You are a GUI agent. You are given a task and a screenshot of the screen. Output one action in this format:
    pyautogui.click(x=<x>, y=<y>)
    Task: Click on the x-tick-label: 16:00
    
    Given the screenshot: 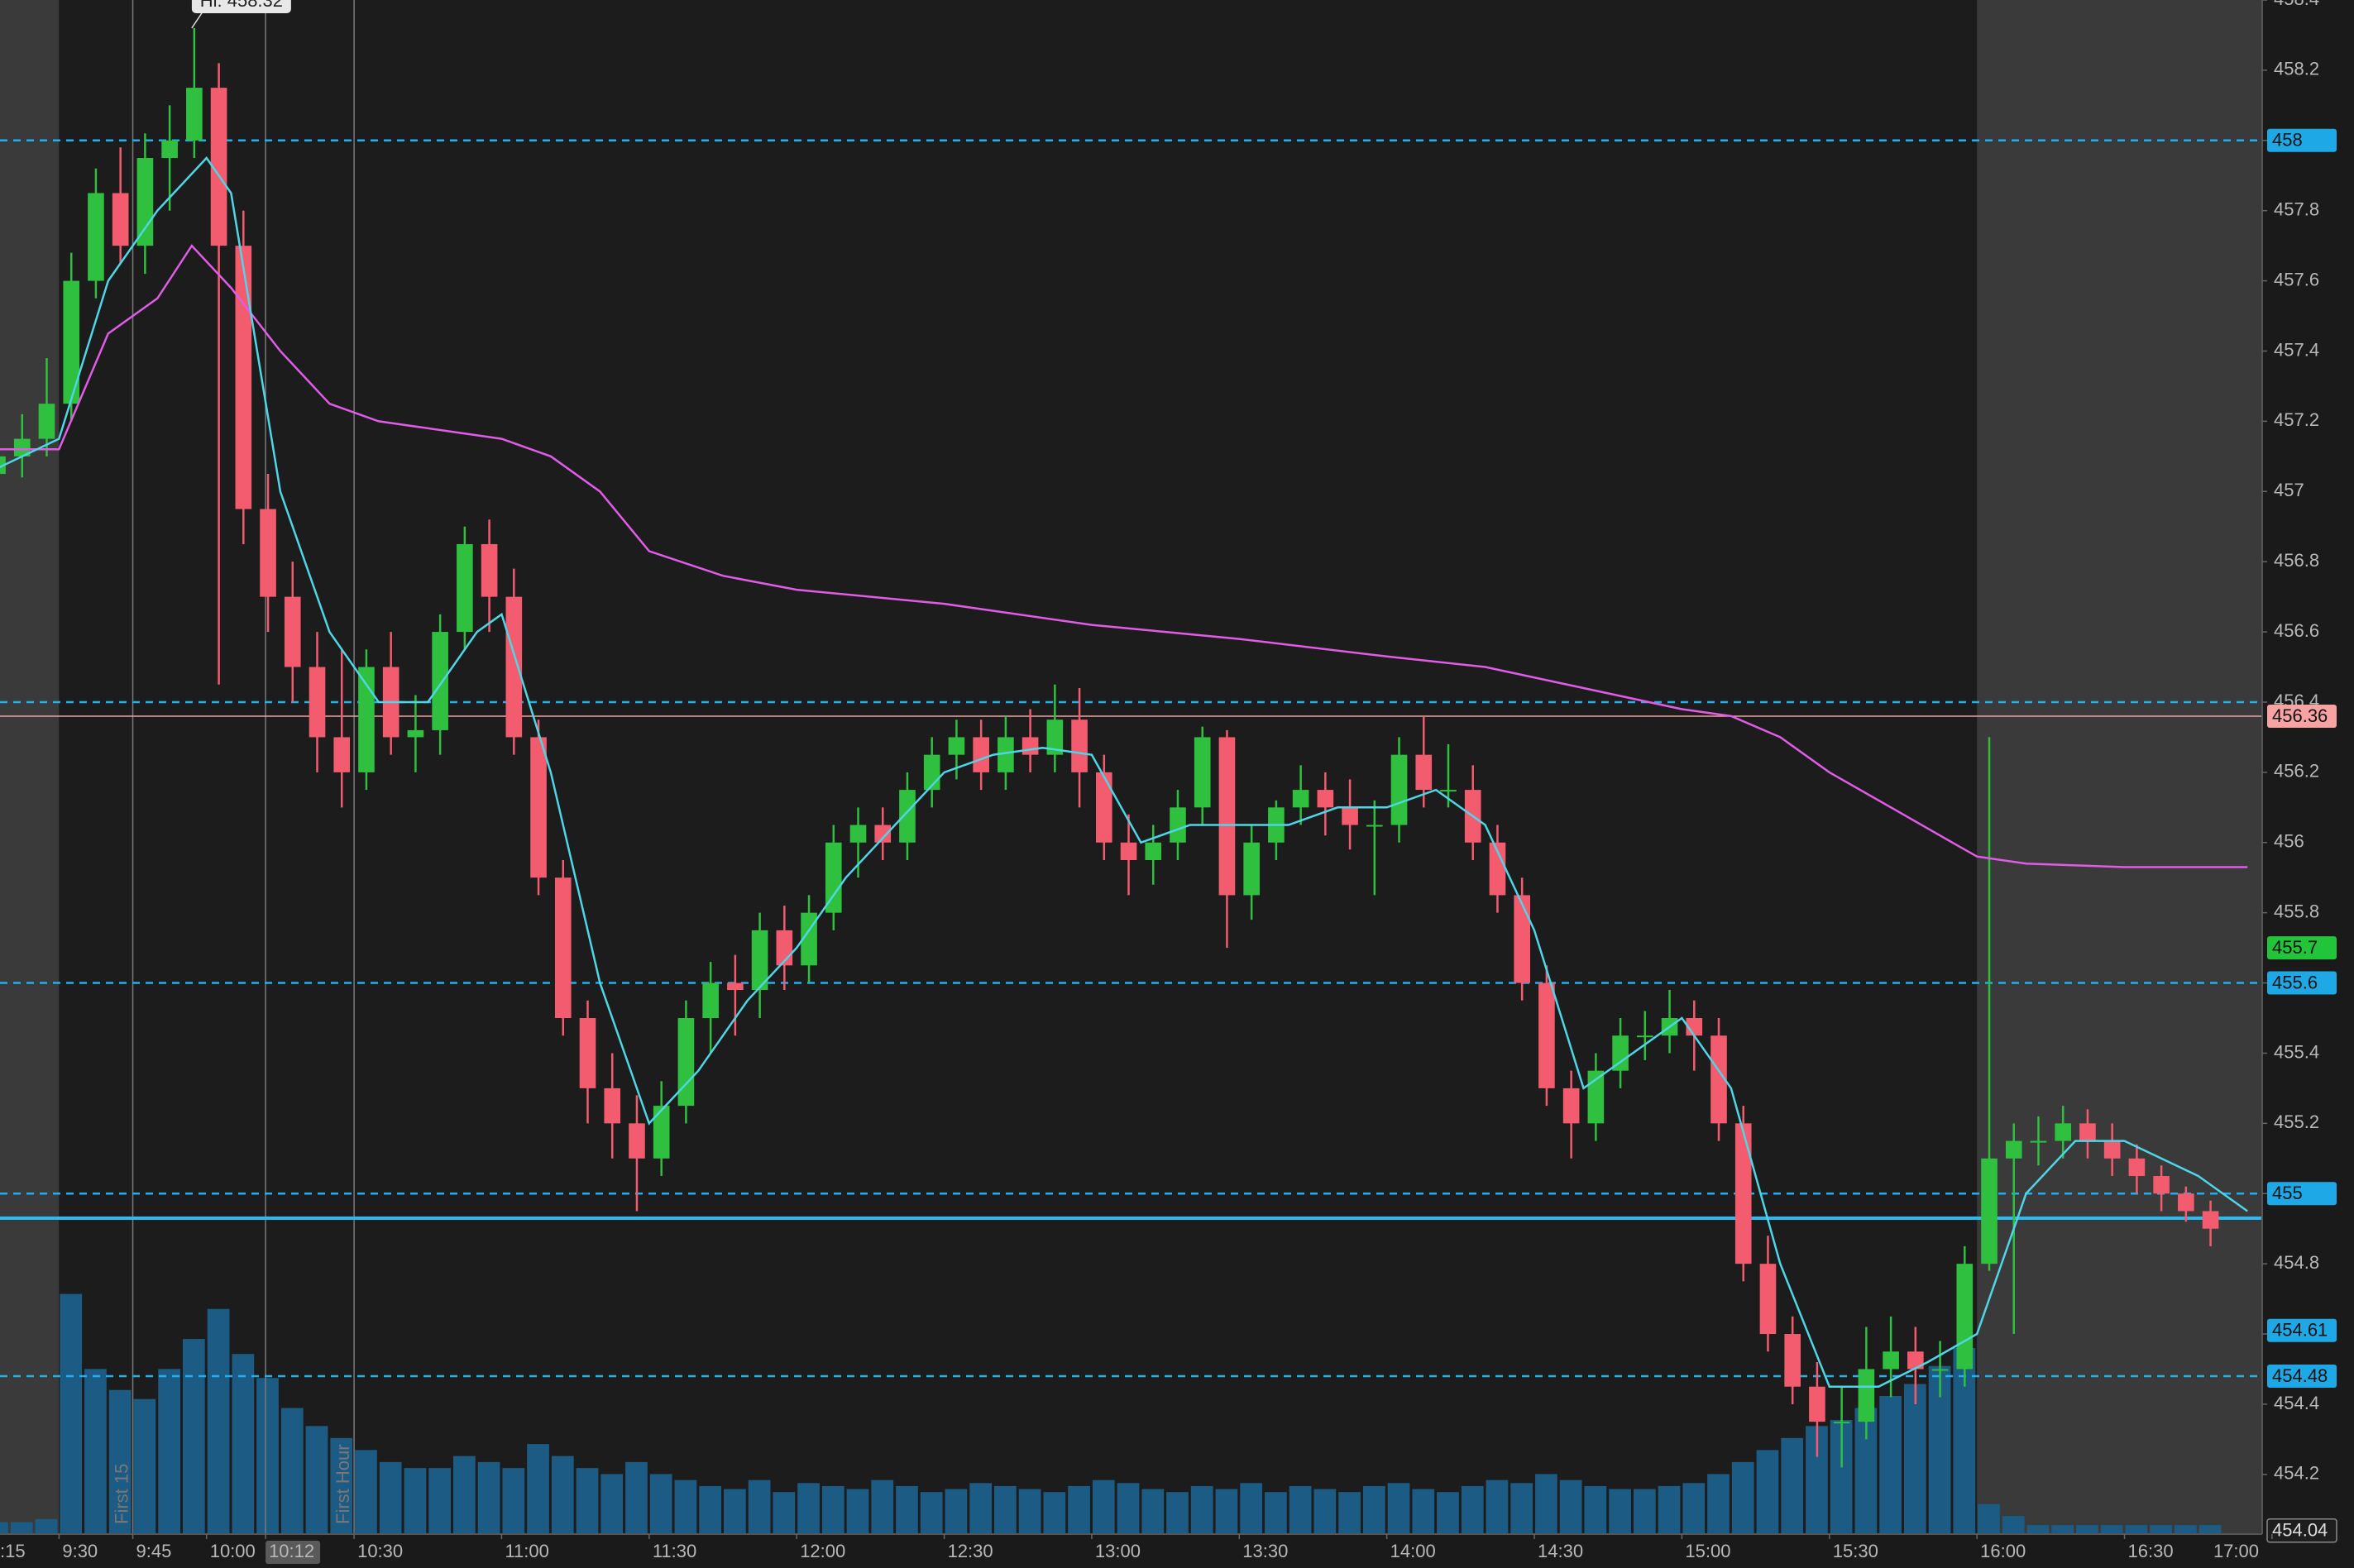 What is the action you would take?
    pyautogui.click(x=2003, y=1551)
    